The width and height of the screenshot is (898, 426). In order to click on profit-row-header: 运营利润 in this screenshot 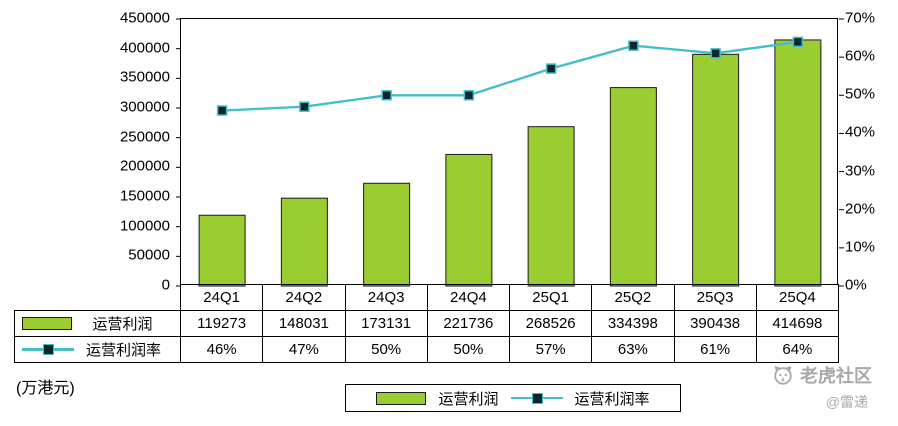, I will do `click(97, 323)`.